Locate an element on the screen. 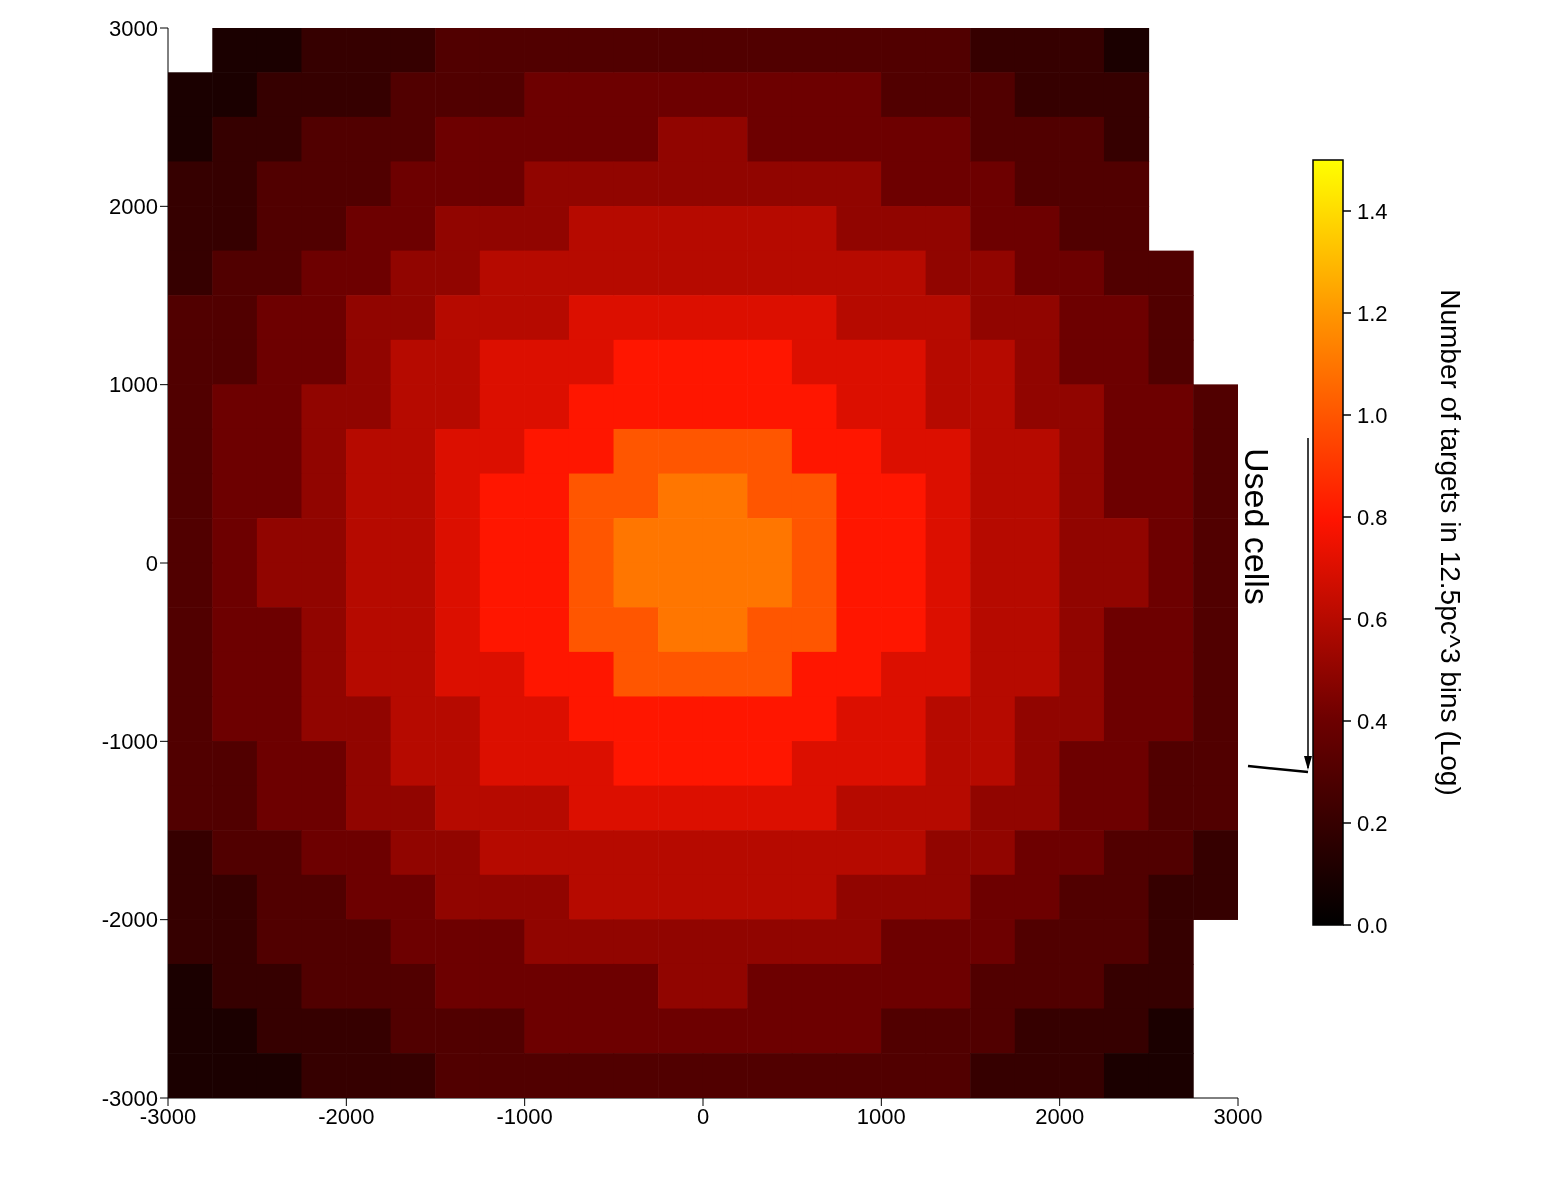 This screenshot has height=1194, width=1547. x-tick-label: 1000 is located at coordinates (881, 1116).